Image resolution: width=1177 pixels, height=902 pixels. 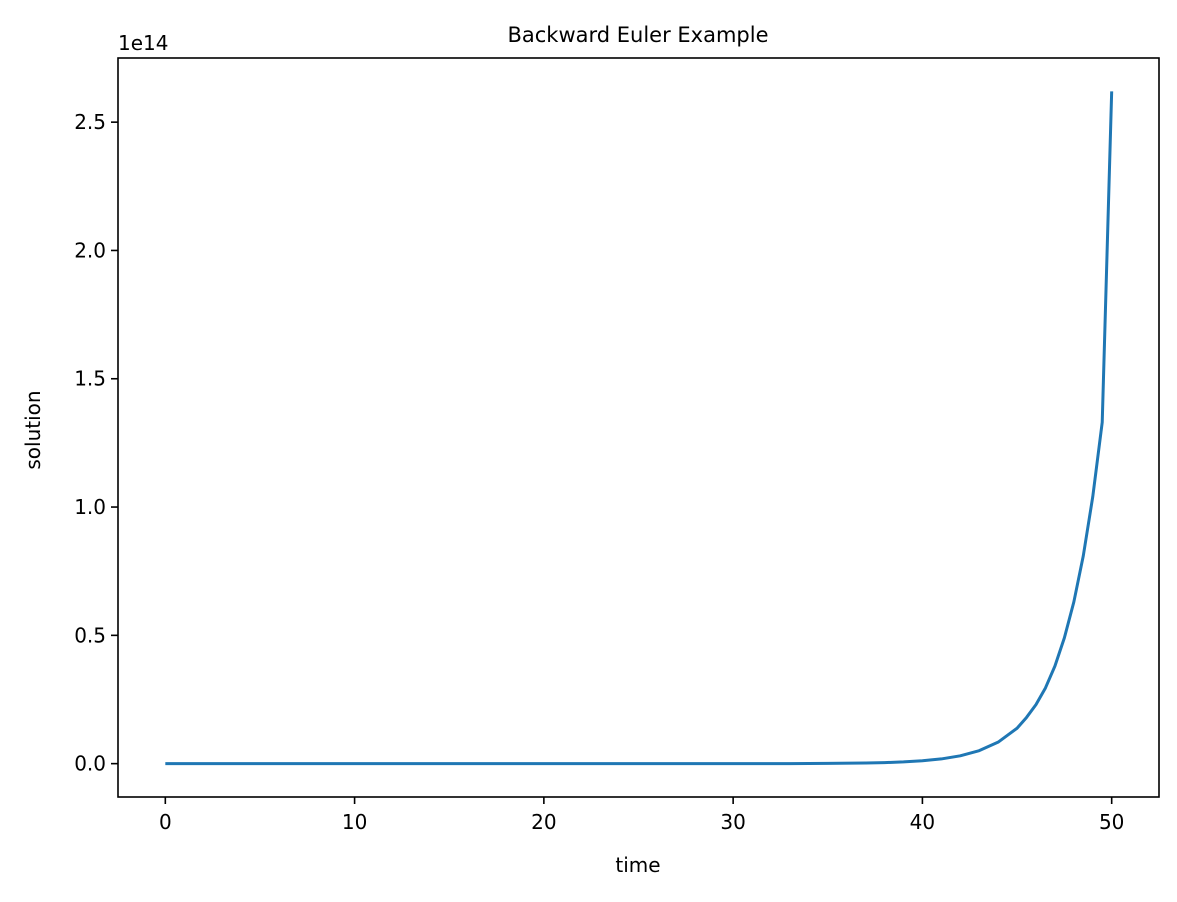 I want to click on x-tick-label: 10, so click(x=354, y=822).